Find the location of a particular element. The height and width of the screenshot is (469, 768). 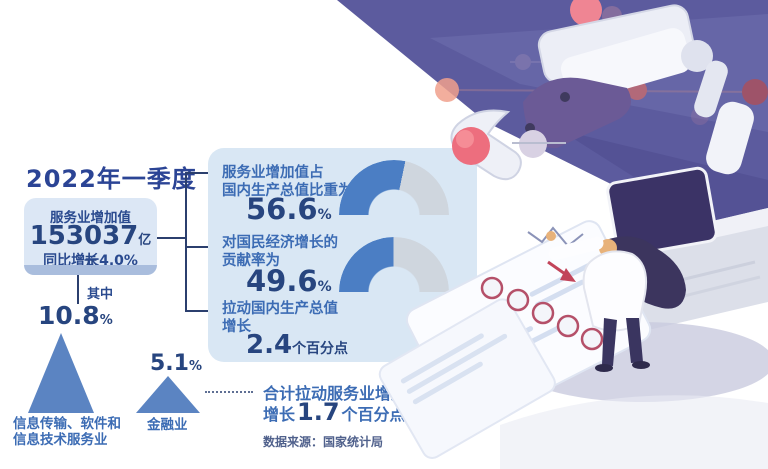

lavender-sphere is located at coordinates (533, 144).